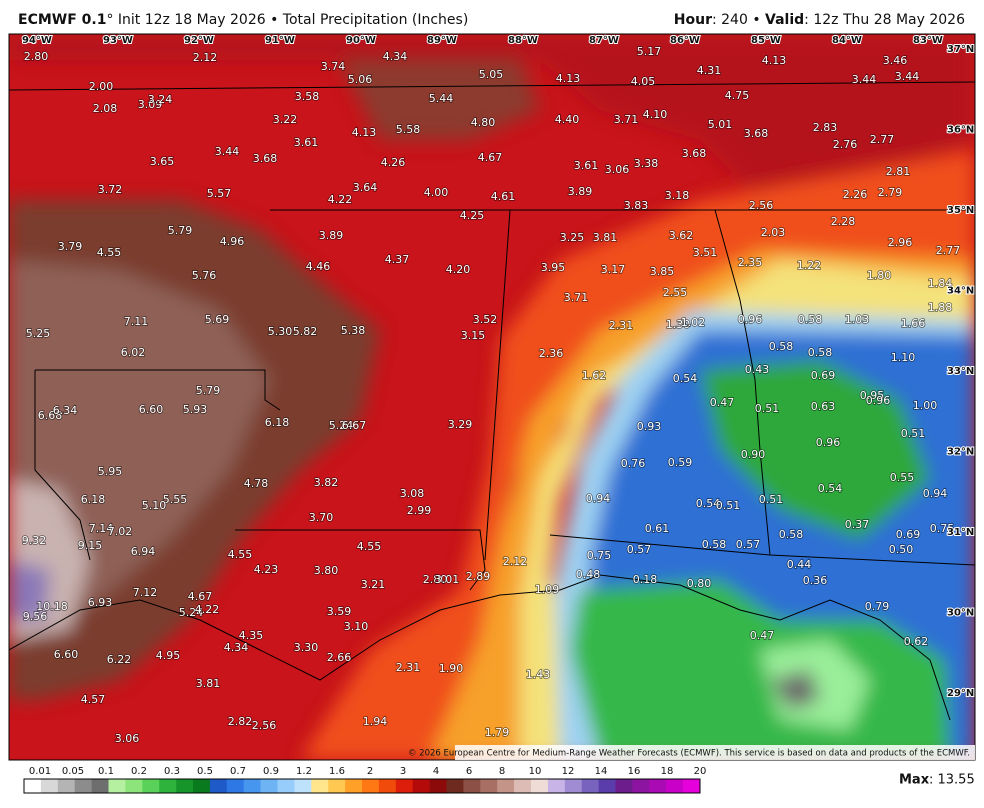  I want to click on precip-value: 0.75, so click(599, 555).